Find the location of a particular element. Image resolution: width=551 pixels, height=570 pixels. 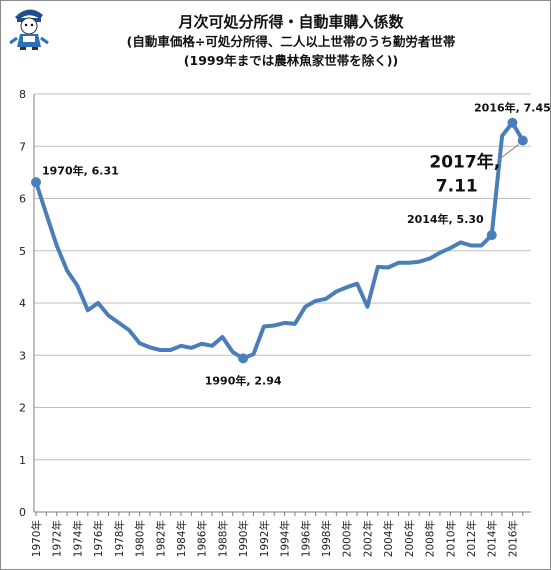

x-tick-label: 2010年 is located at coordinates (450, 538).